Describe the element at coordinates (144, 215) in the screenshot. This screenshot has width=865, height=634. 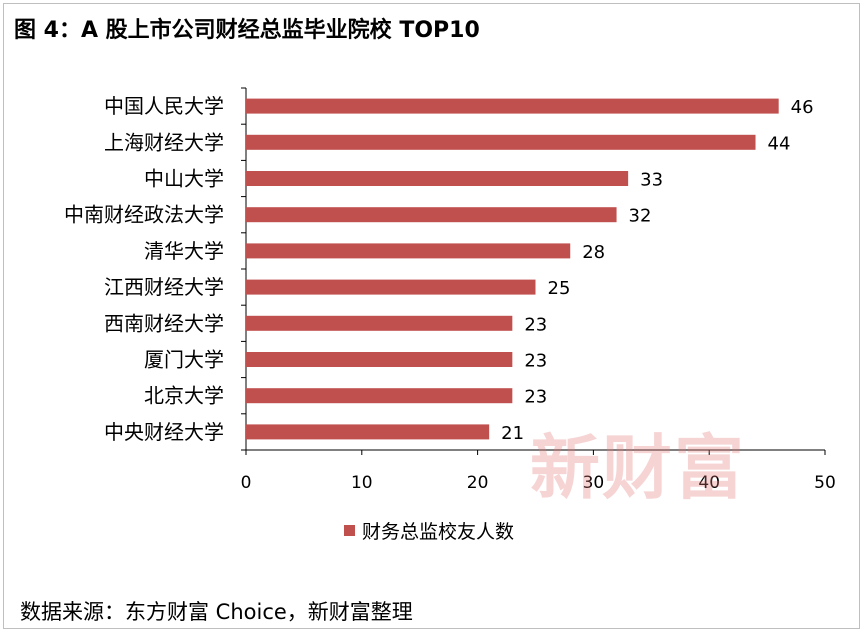
I see `category-label: 中南财经政法大学` at that location.